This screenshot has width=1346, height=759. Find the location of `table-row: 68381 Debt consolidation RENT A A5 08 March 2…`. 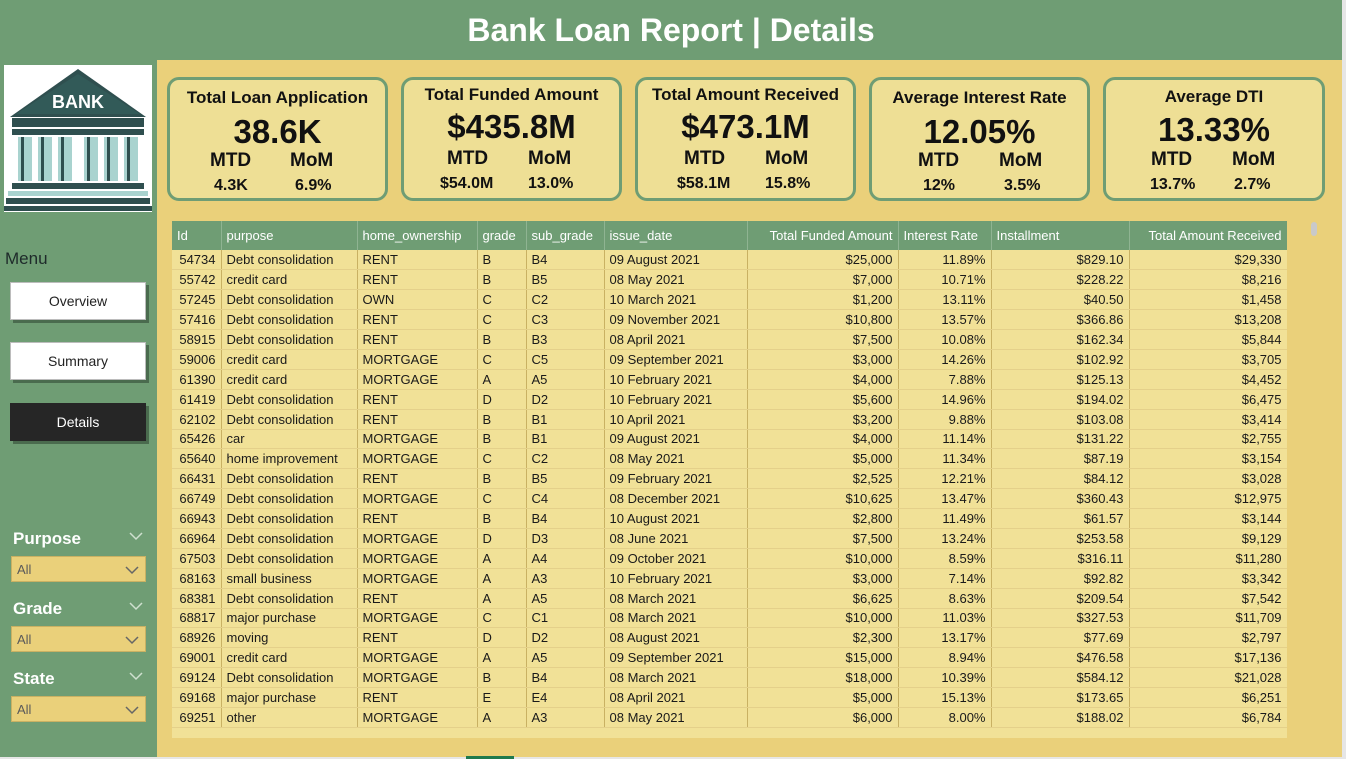

table-row: 68381 Debt consolidation RENT A A5 08 March 2… is located at coordinates (729, 598).